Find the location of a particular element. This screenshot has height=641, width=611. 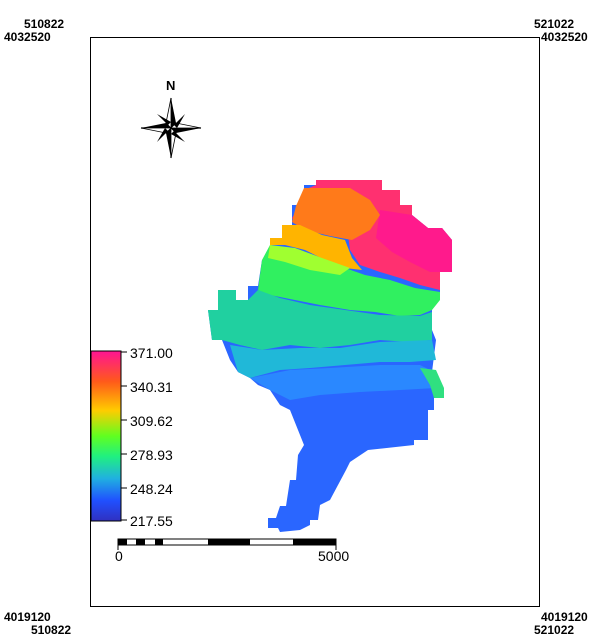

legend-label-6: 217.55 is located at coordinates (151, 521).